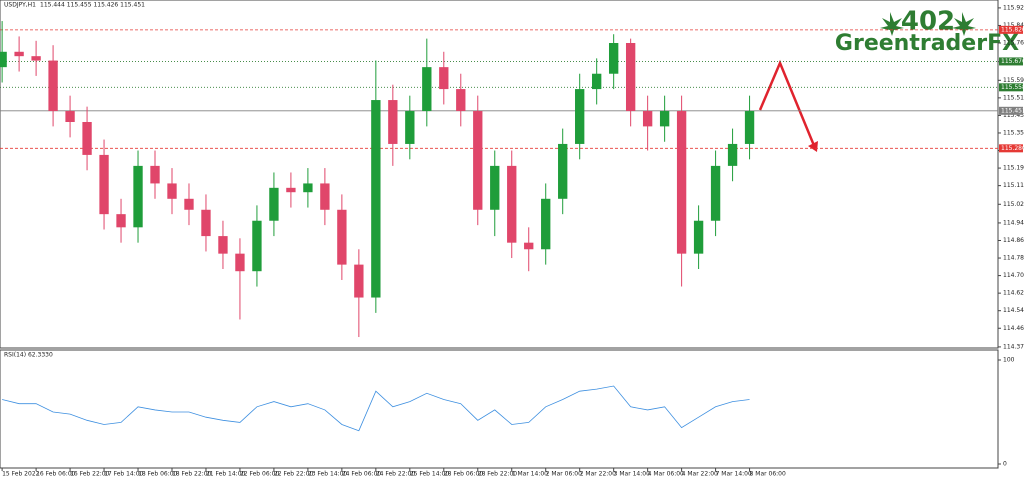 This screenshot has width=1024, height=479. Describe the element at coordinates (768, 474) in the screenshot. I see `x-tick-label: 8 Mar 06:00` at that location.